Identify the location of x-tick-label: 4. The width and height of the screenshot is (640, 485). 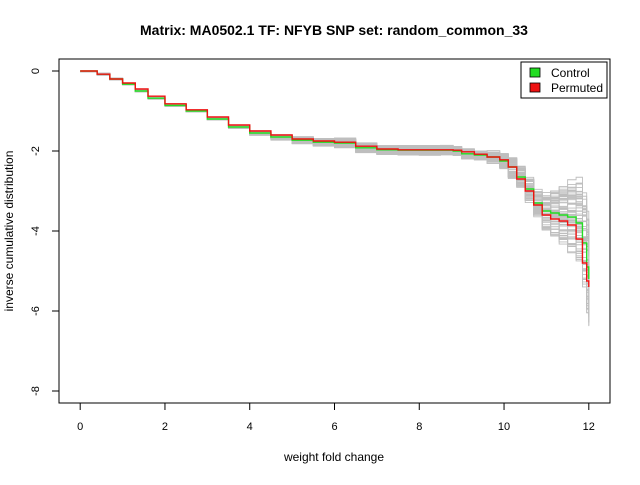
(250, 427).